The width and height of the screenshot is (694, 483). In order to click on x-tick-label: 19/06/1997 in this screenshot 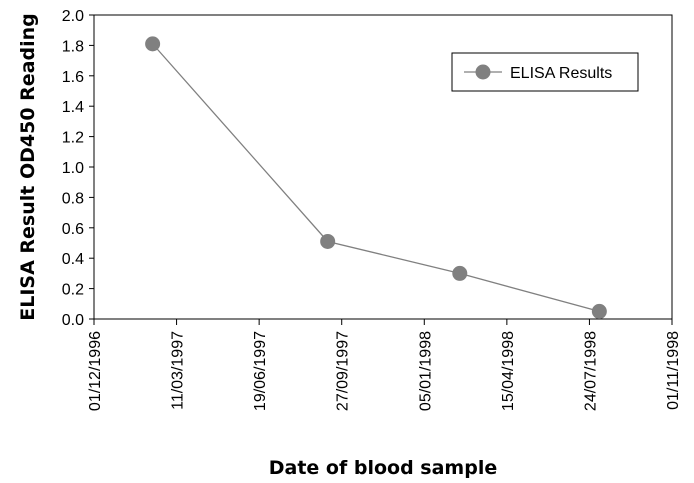, I will do `click(260, 371)`.